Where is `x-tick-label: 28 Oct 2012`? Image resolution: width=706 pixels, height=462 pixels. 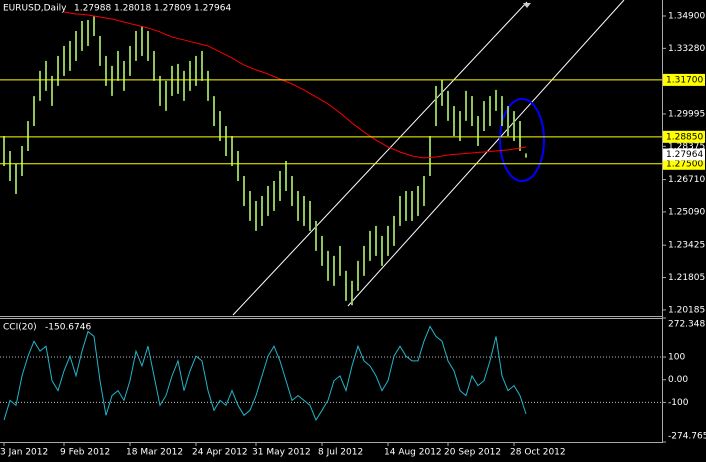 x-tick-label: 28 Oct 2012 is located at coordinates (538, 453).